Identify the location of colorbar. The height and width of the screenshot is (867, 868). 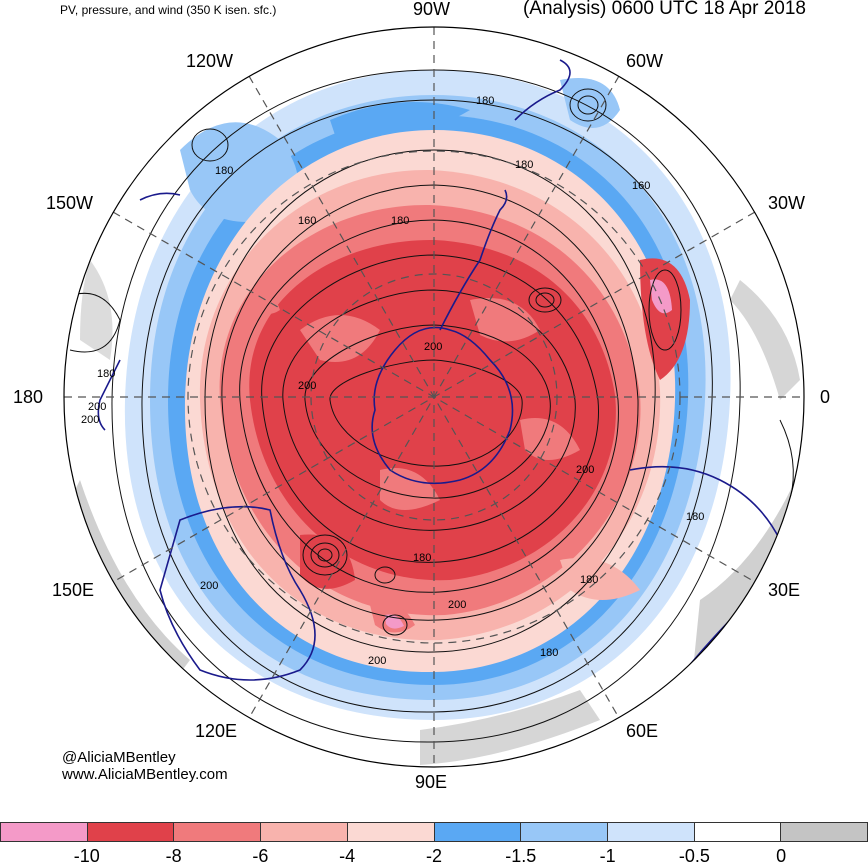
(434, 833).